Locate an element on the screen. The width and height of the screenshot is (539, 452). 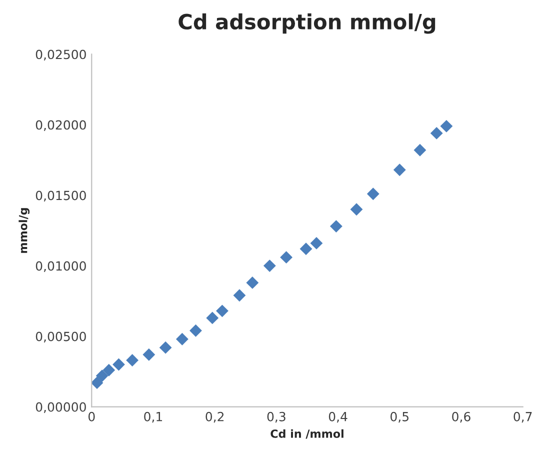
x-tick-label: 0,4 is located at coordinates (338, 417).